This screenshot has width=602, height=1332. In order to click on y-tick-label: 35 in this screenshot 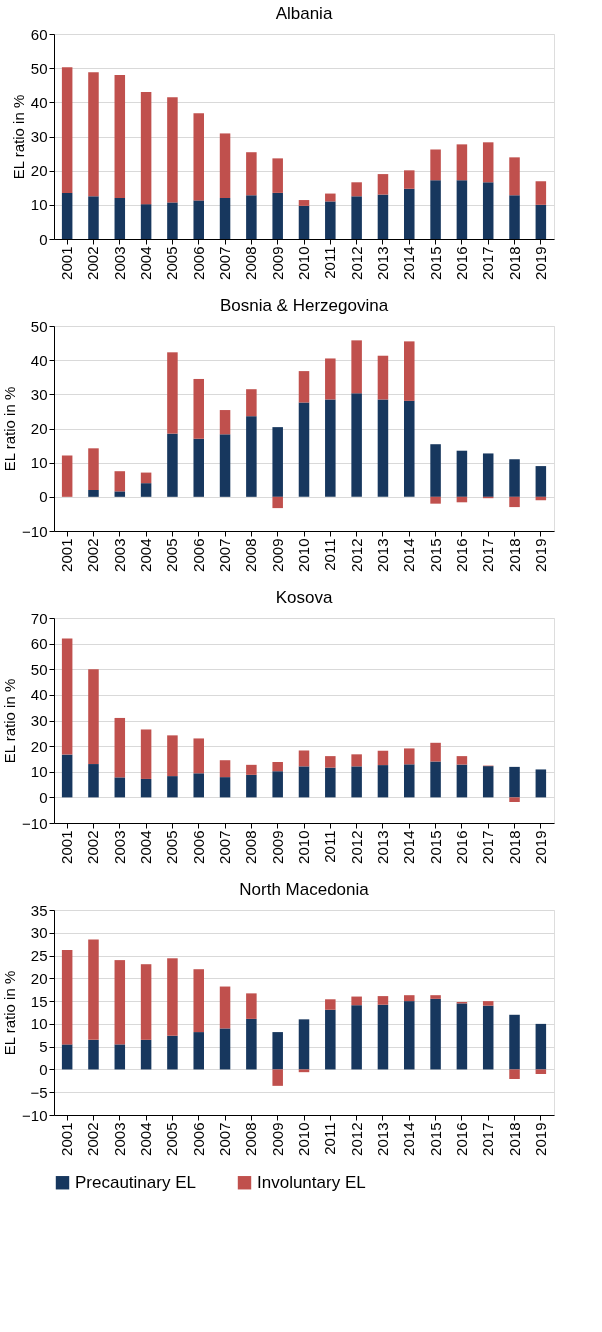, I will do `click(39, 910)`.